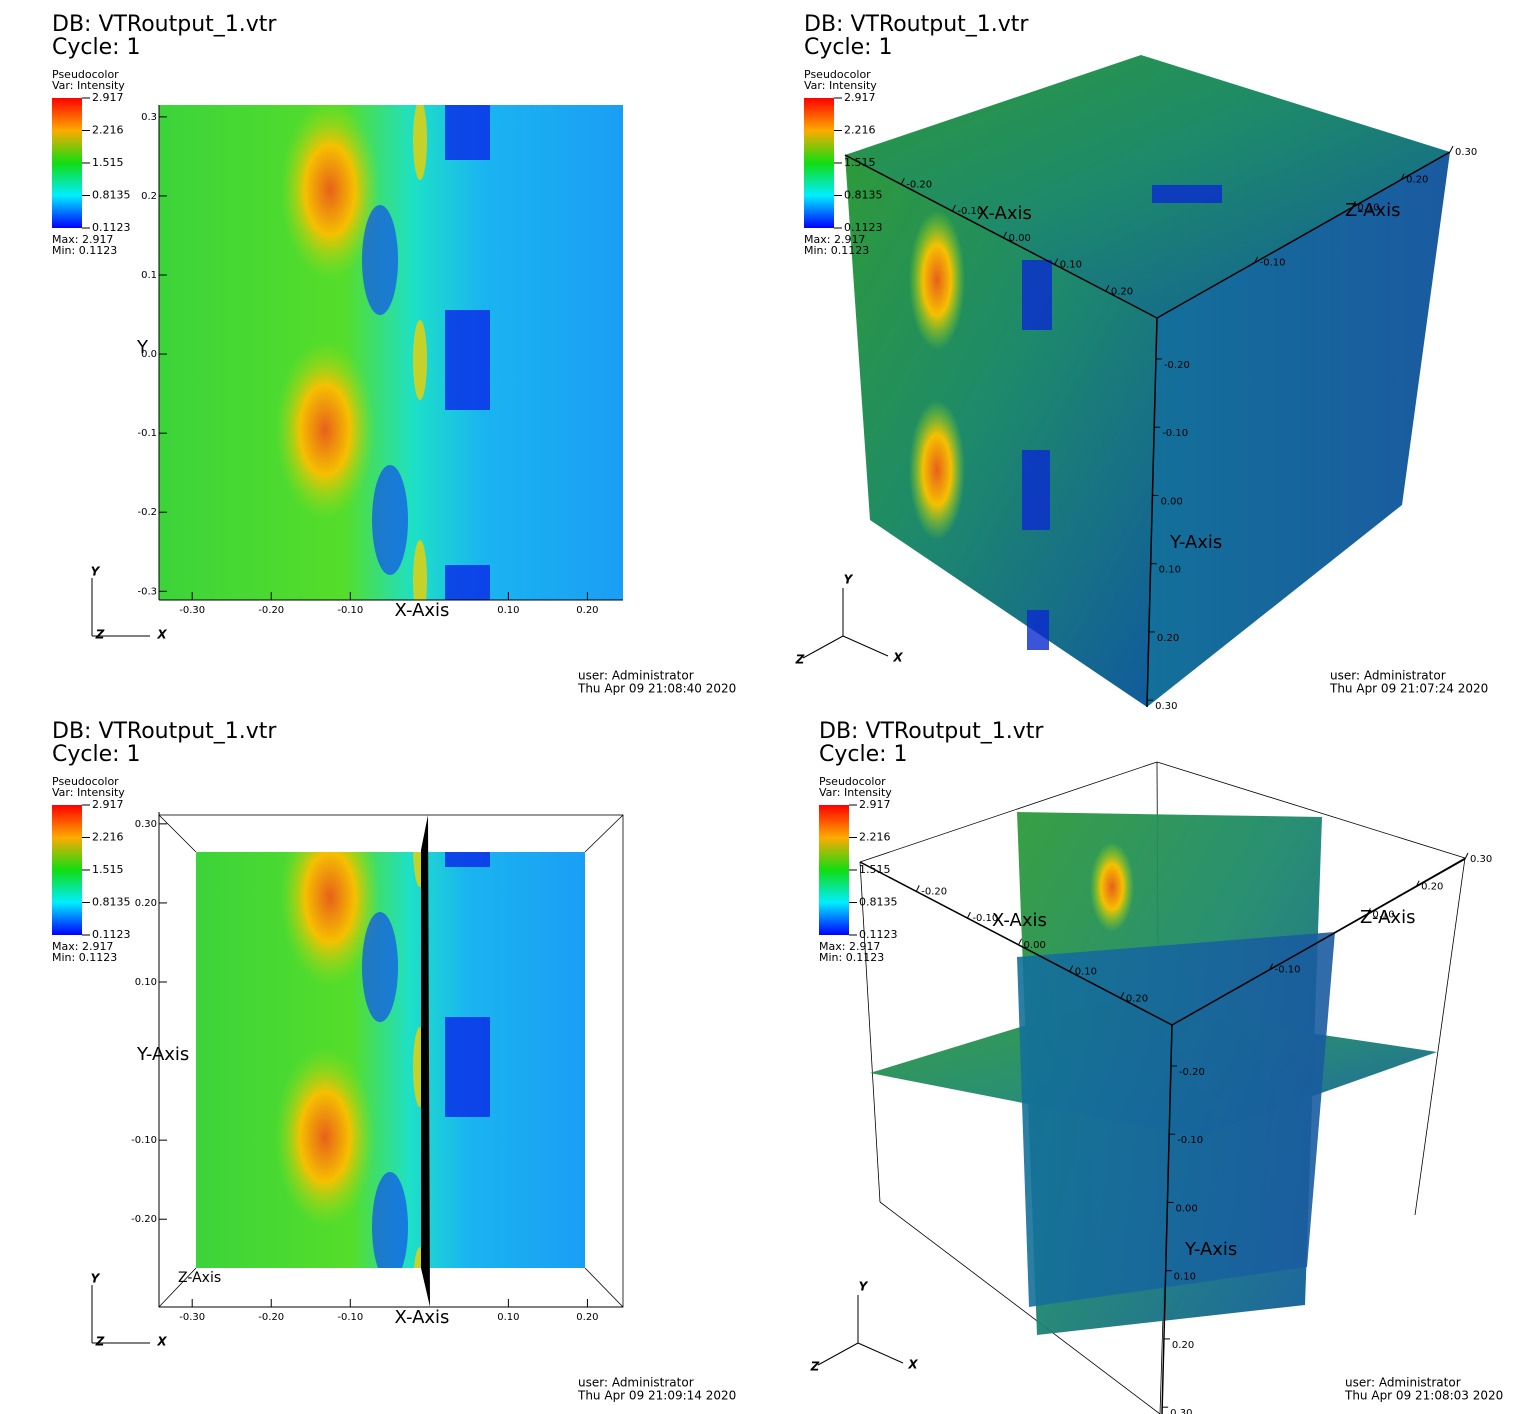 Image resolution: width=1534 pixels, height=1414 pixels. What do you see at coordinates (147, 433) in the screenshot?
I see `y-tick-label: -0.1` at bounding box center [147, 433].